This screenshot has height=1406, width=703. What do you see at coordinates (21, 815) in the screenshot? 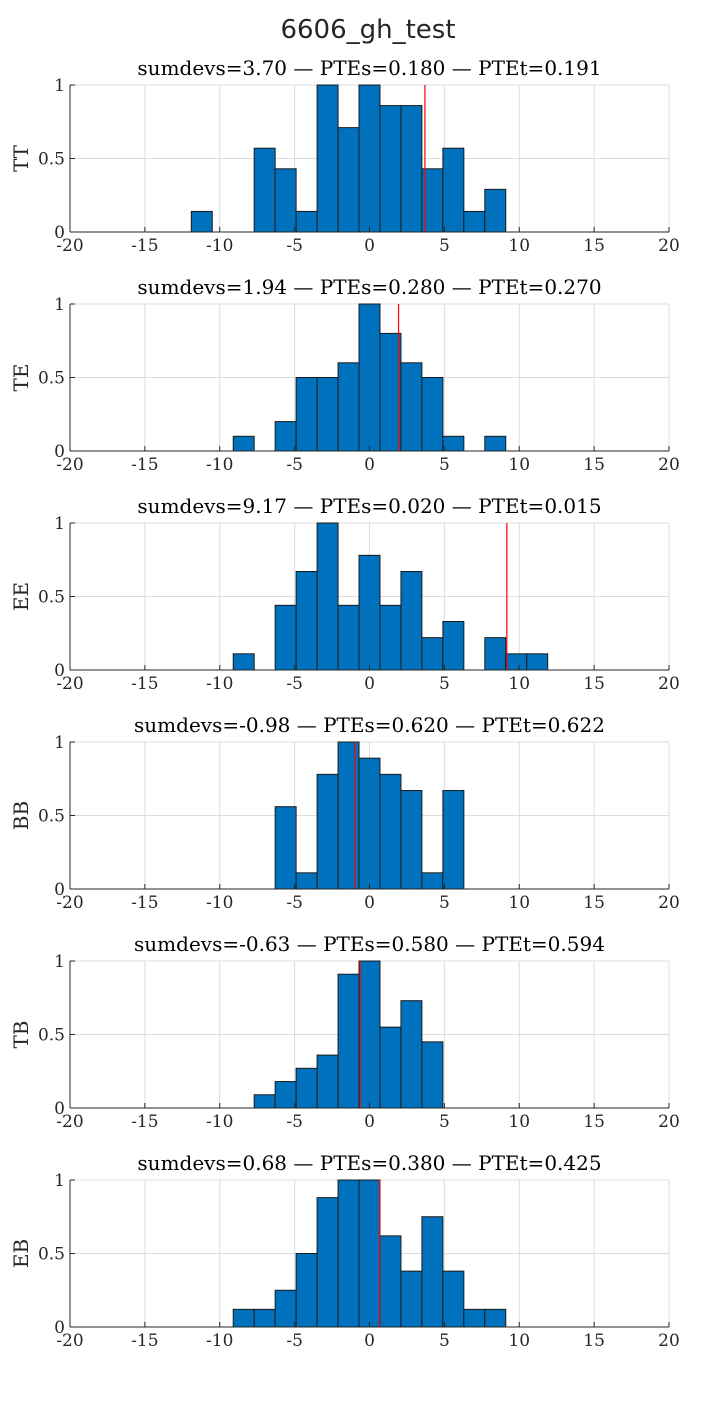
I see `y-axis-label: BB` at bounding box center [21, 815].